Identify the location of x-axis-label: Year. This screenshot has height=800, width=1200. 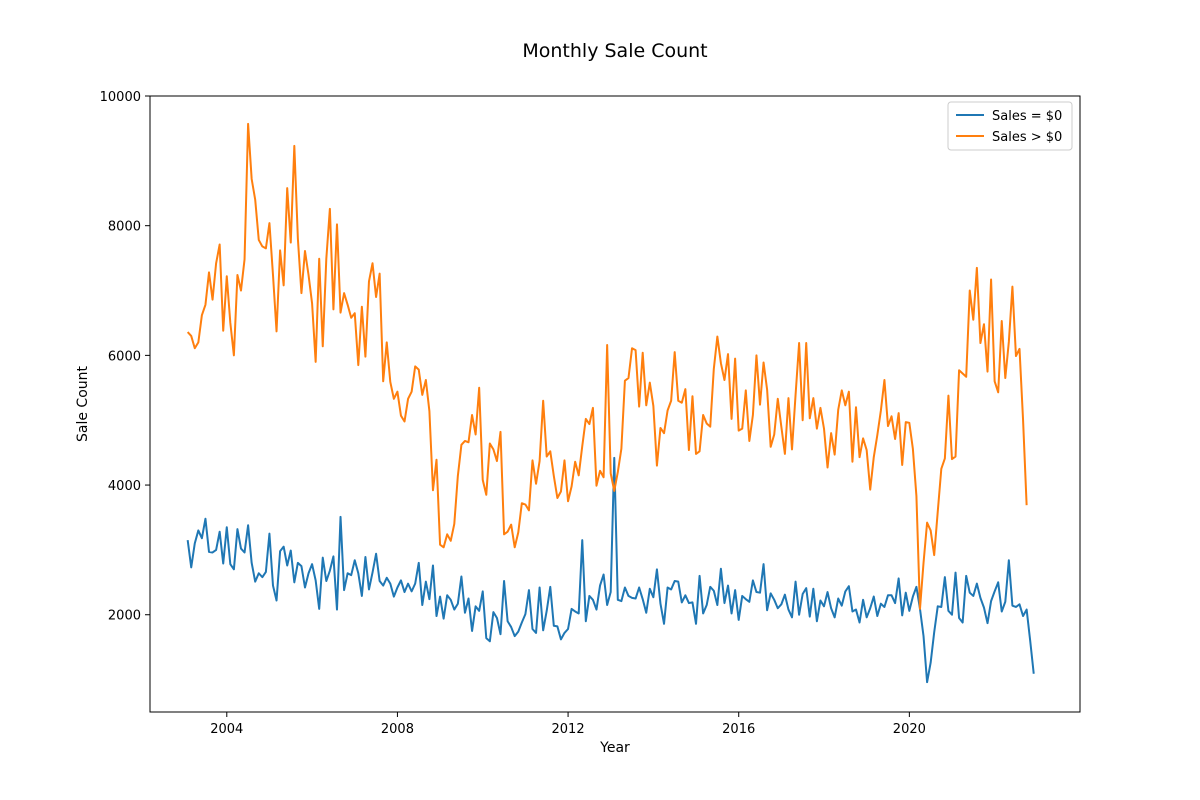
(614, 748).